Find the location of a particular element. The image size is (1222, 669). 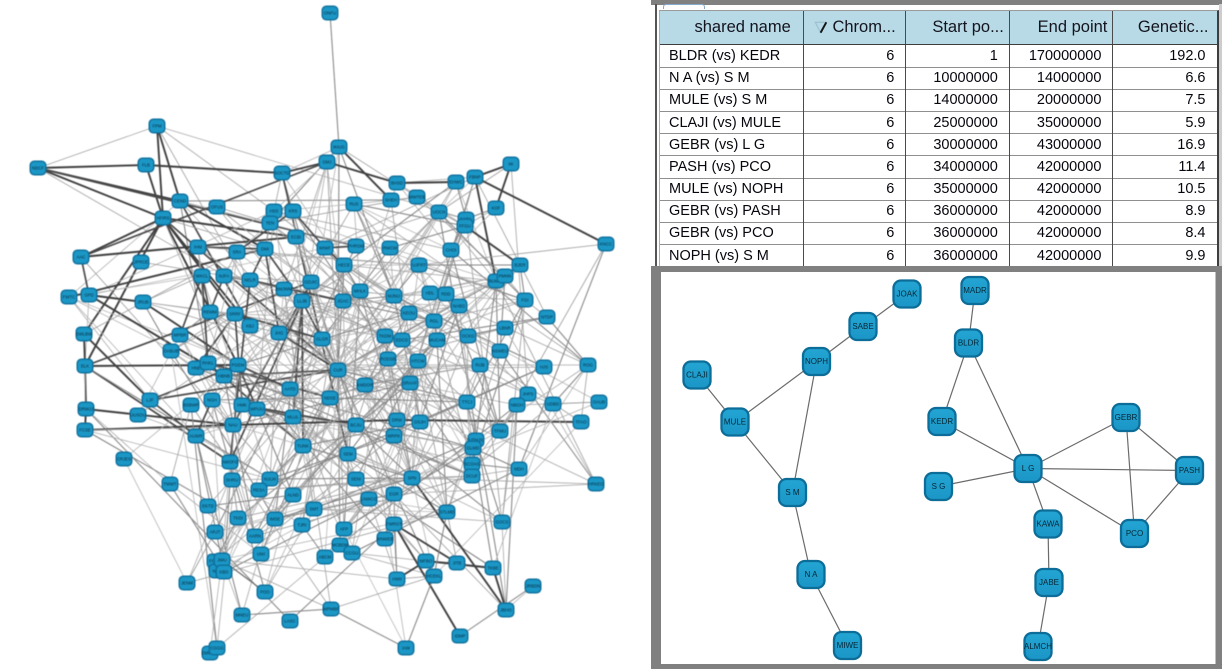

svg-text: TKBE is located at coordinates (492, 568).